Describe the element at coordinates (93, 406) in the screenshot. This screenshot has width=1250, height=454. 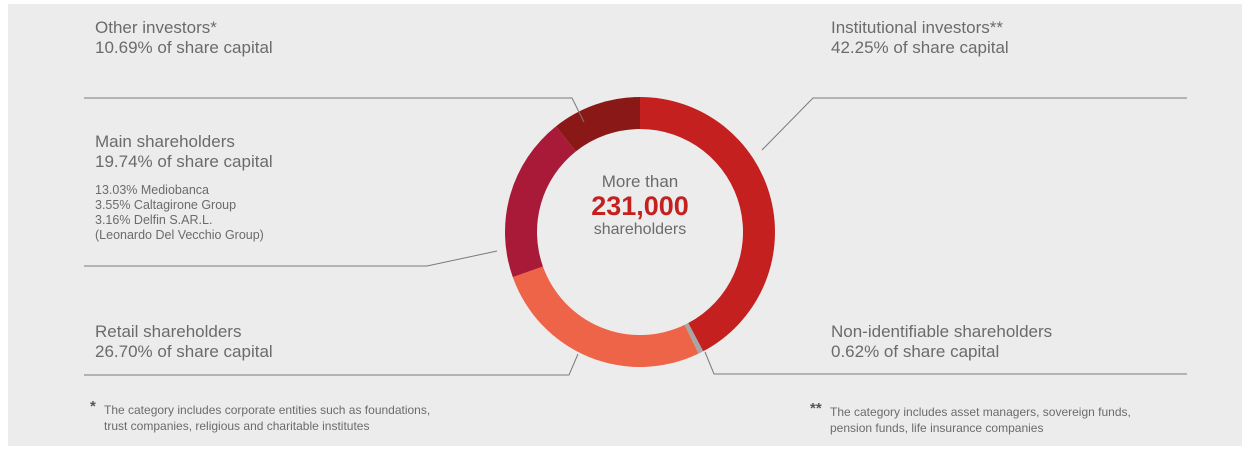
I see `footnote-single-marker: *` at that location.